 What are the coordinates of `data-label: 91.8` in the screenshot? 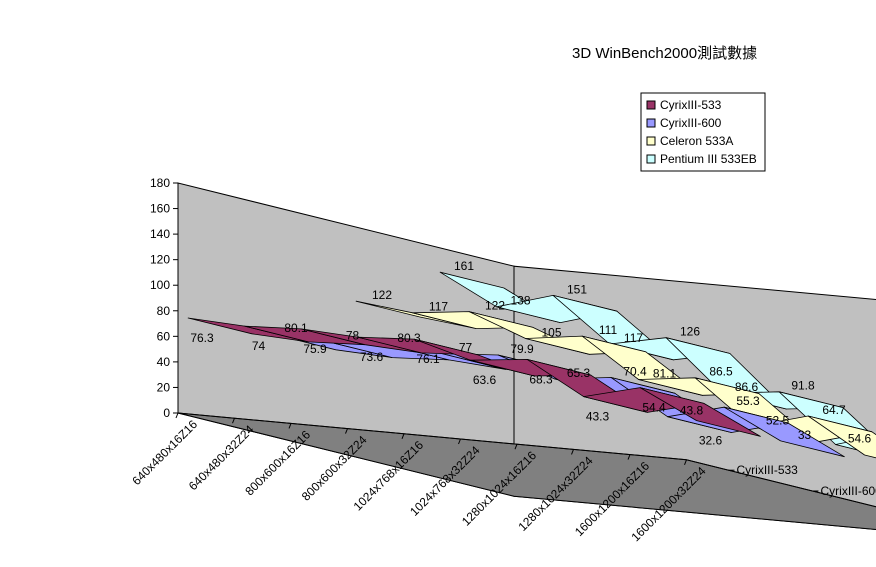 It's located at (803, 386).